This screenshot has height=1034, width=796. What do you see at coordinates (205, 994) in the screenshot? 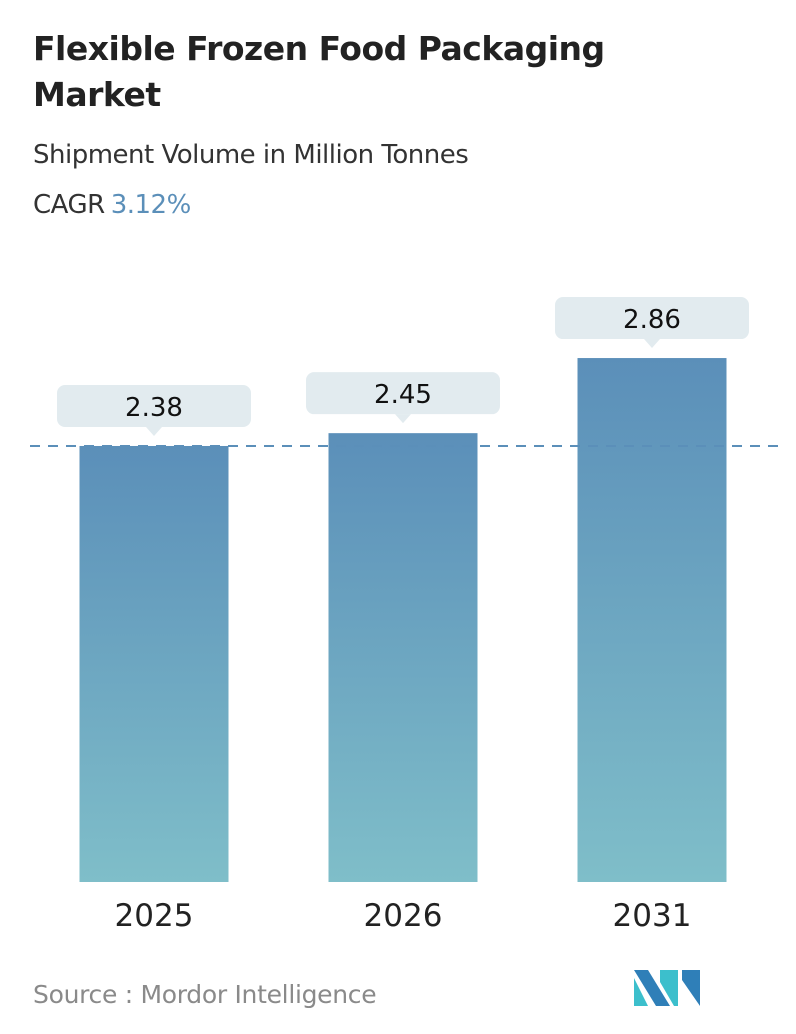
I see `source-text: Source : Mordor Intelligence` at bounding box center [205, 994].